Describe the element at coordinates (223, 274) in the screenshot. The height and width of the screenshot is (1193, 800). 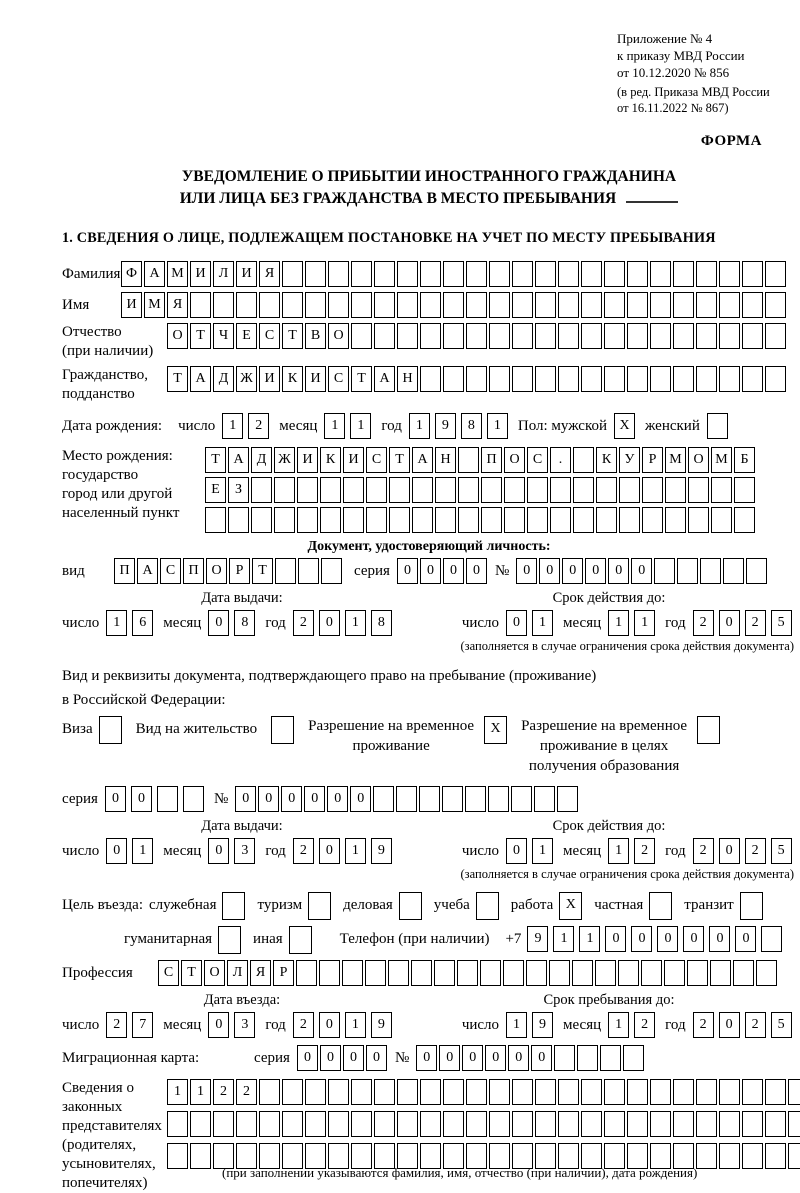
I see `char-cell: Л` at that location.